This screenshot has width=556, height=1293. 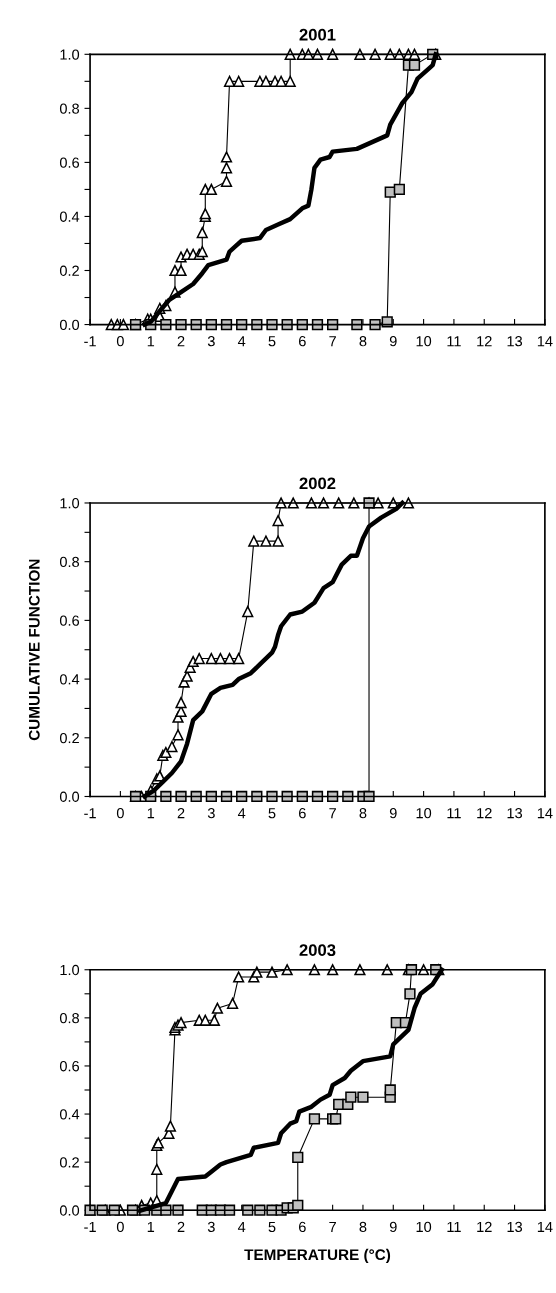 What do you see at coordinates (34, 650) in the screenshot?
I see `y-axis-title: CUMULATIVE FUNCTION` at bounding box center [34, 650].